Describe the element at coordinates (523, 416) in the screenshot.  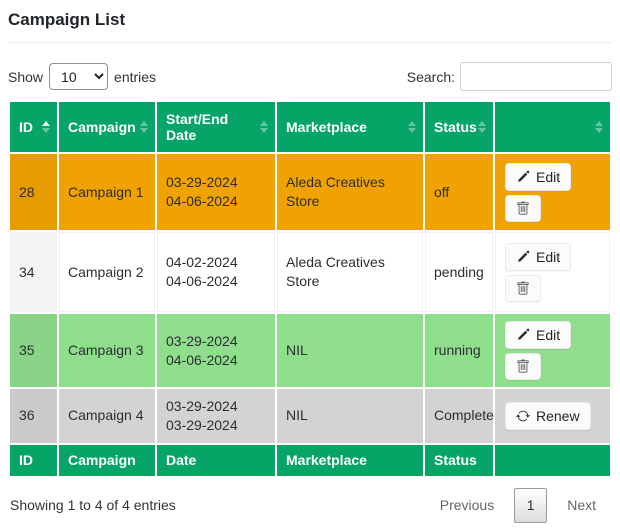
I see `refresh-icon` at that location.